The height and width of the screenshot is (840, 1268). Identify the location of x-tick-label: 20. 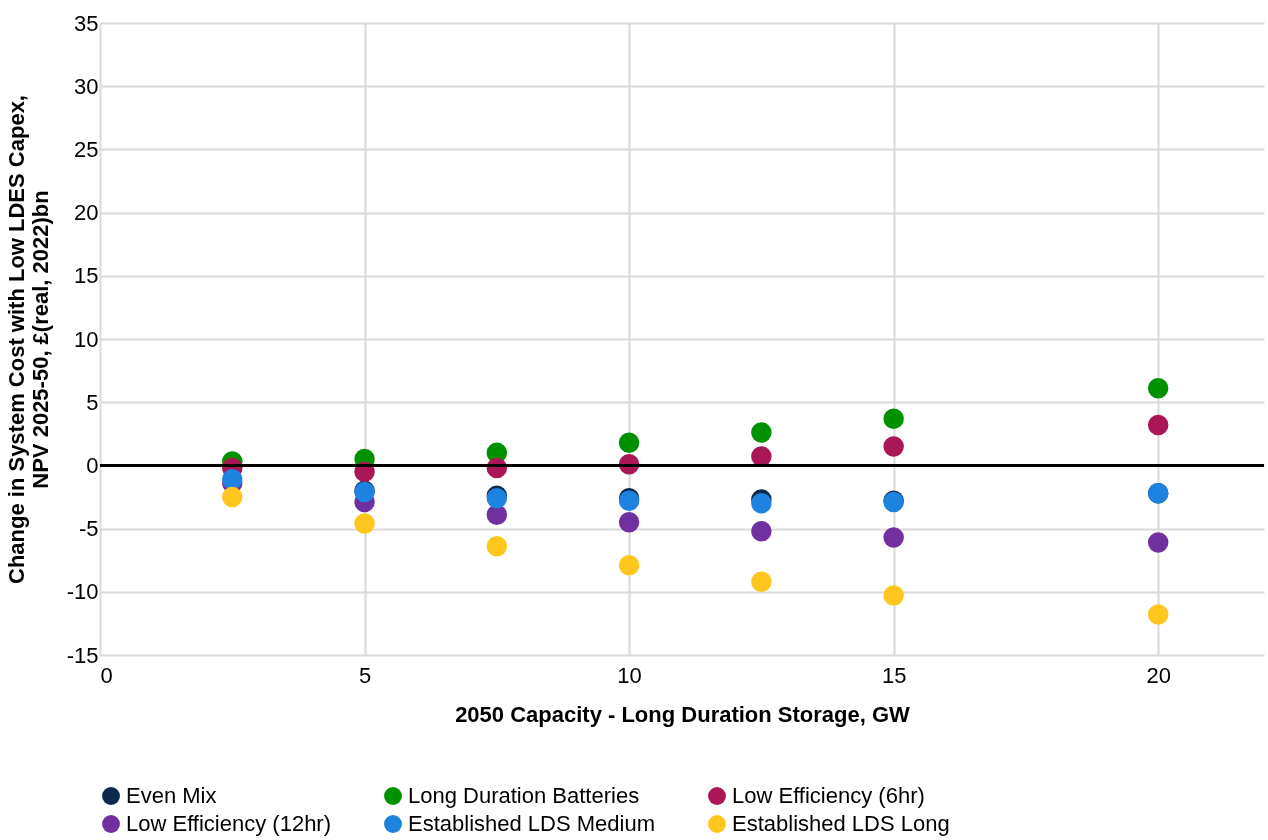
(1158, 675).